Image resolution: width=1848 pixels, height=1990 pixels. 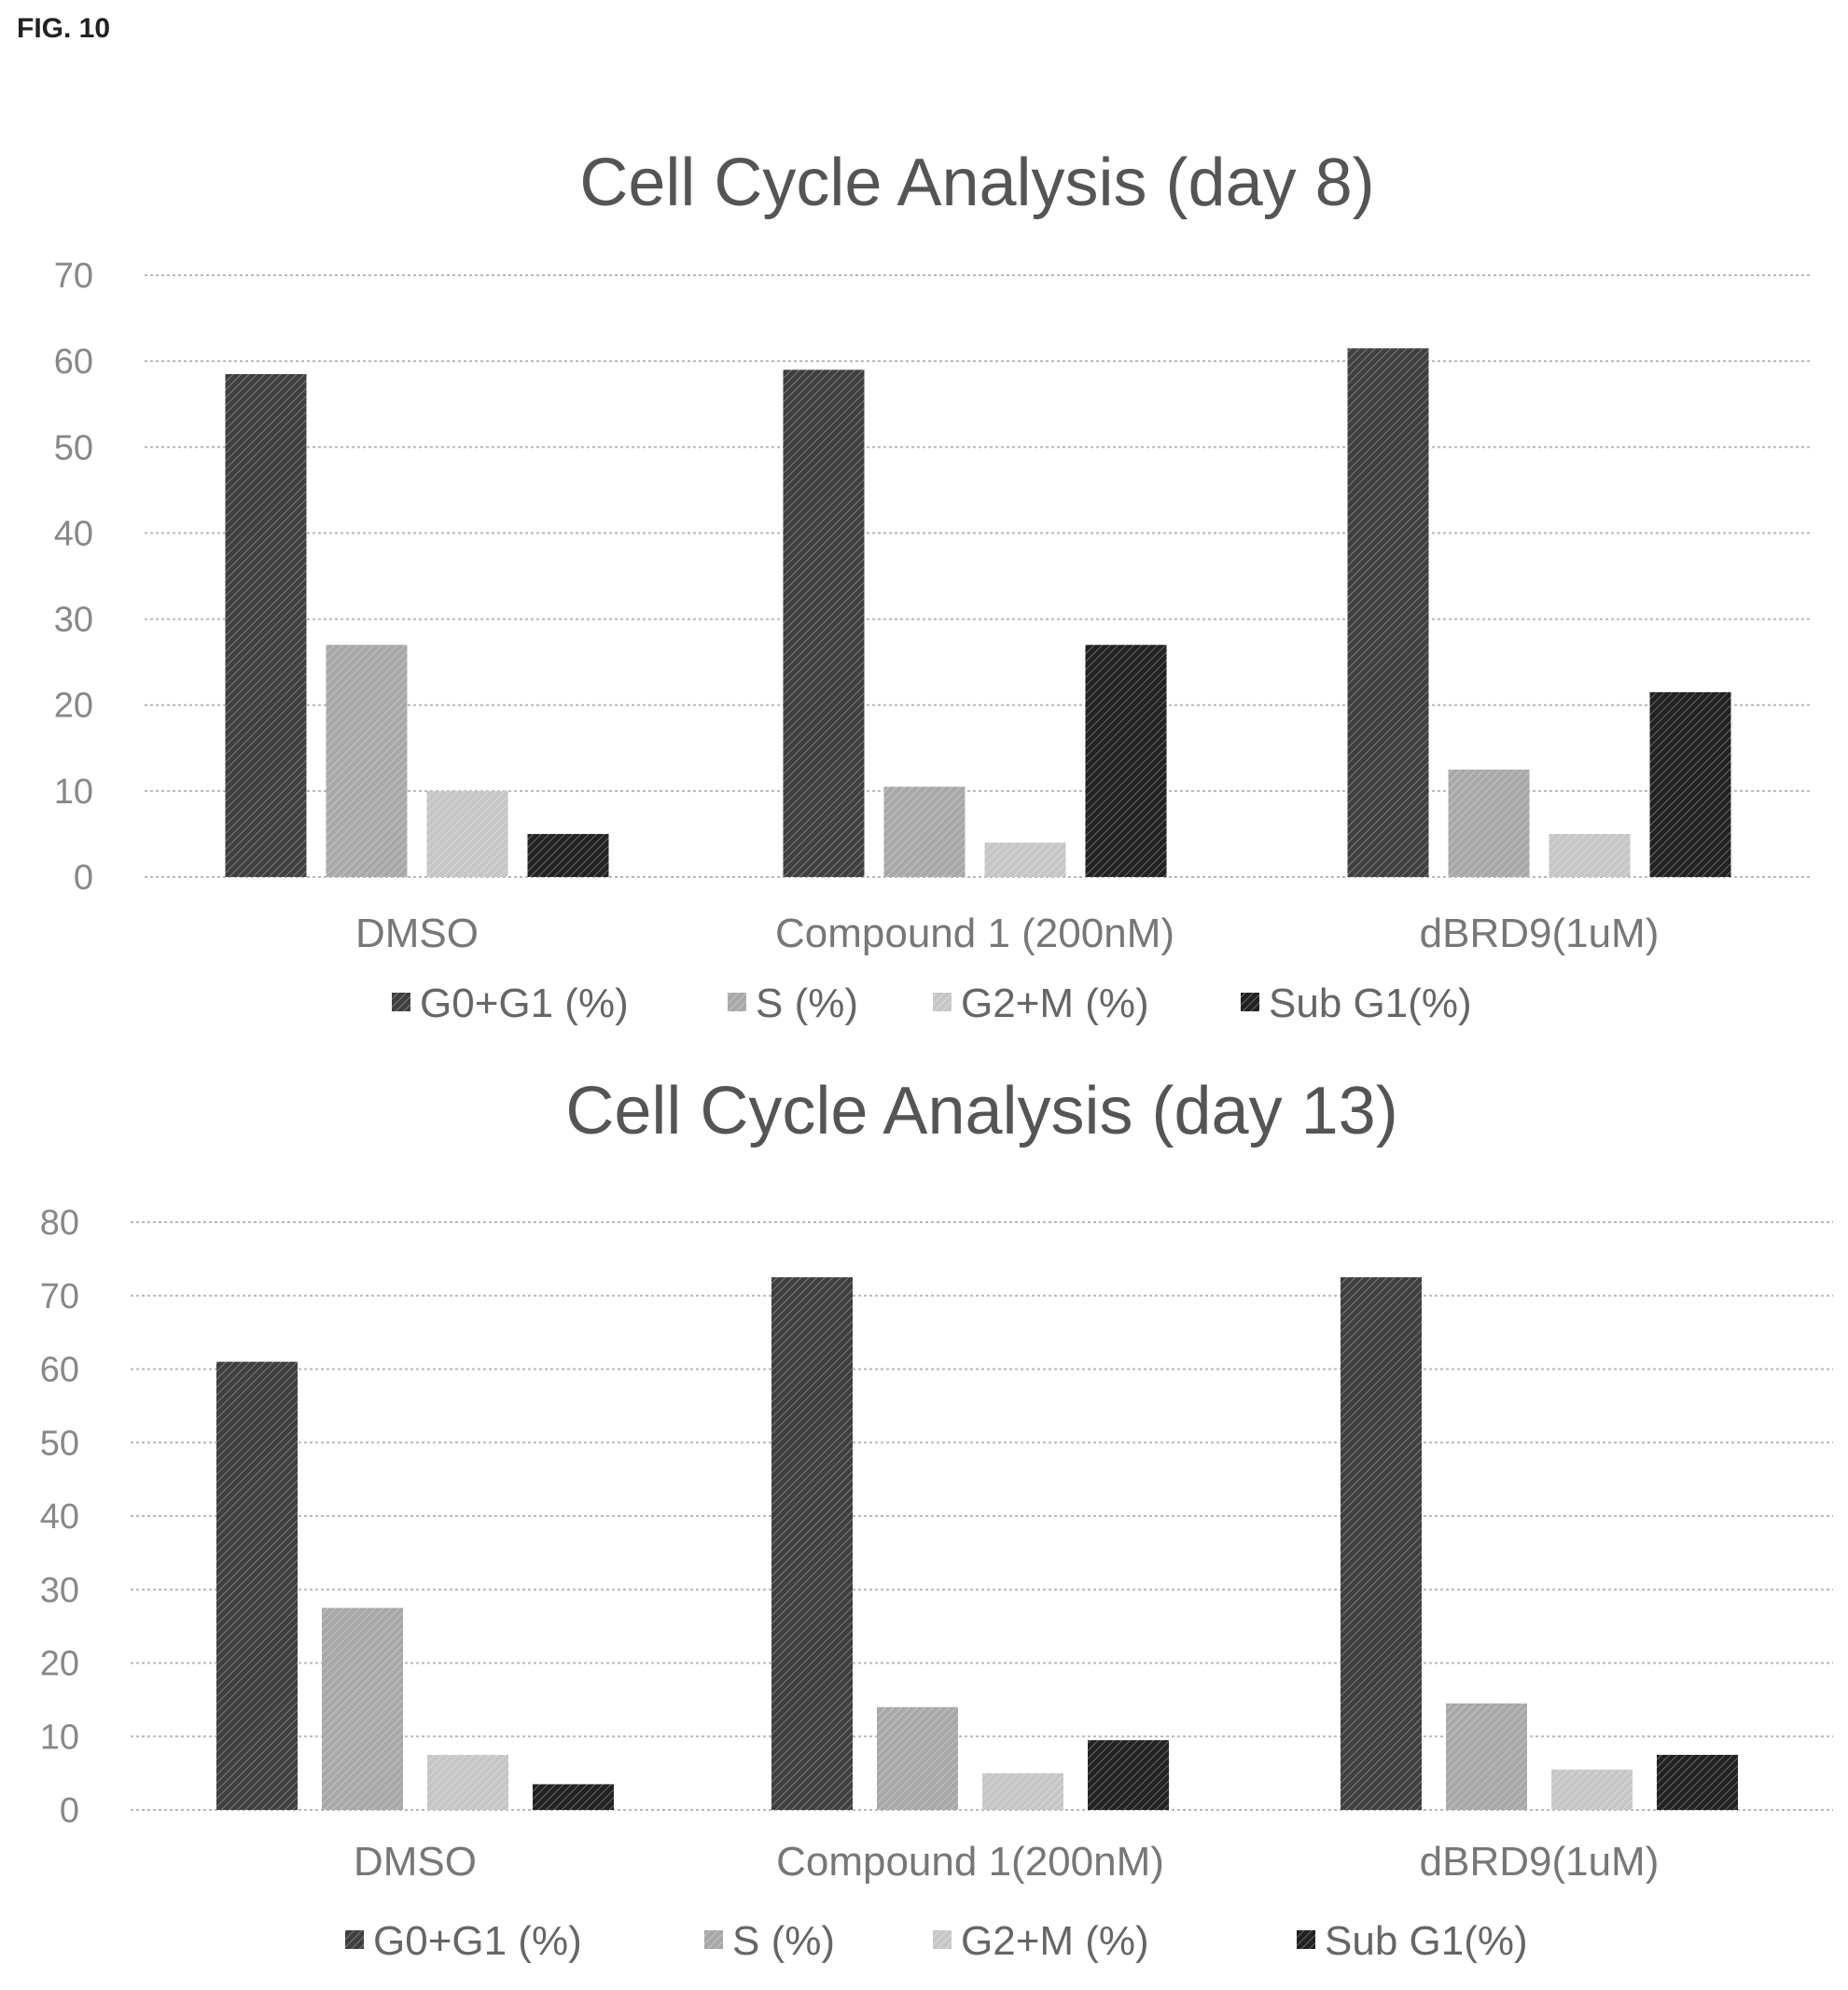 I want to click on x-category-label: Compound 1(200nM), so click(x=970, y=1862).